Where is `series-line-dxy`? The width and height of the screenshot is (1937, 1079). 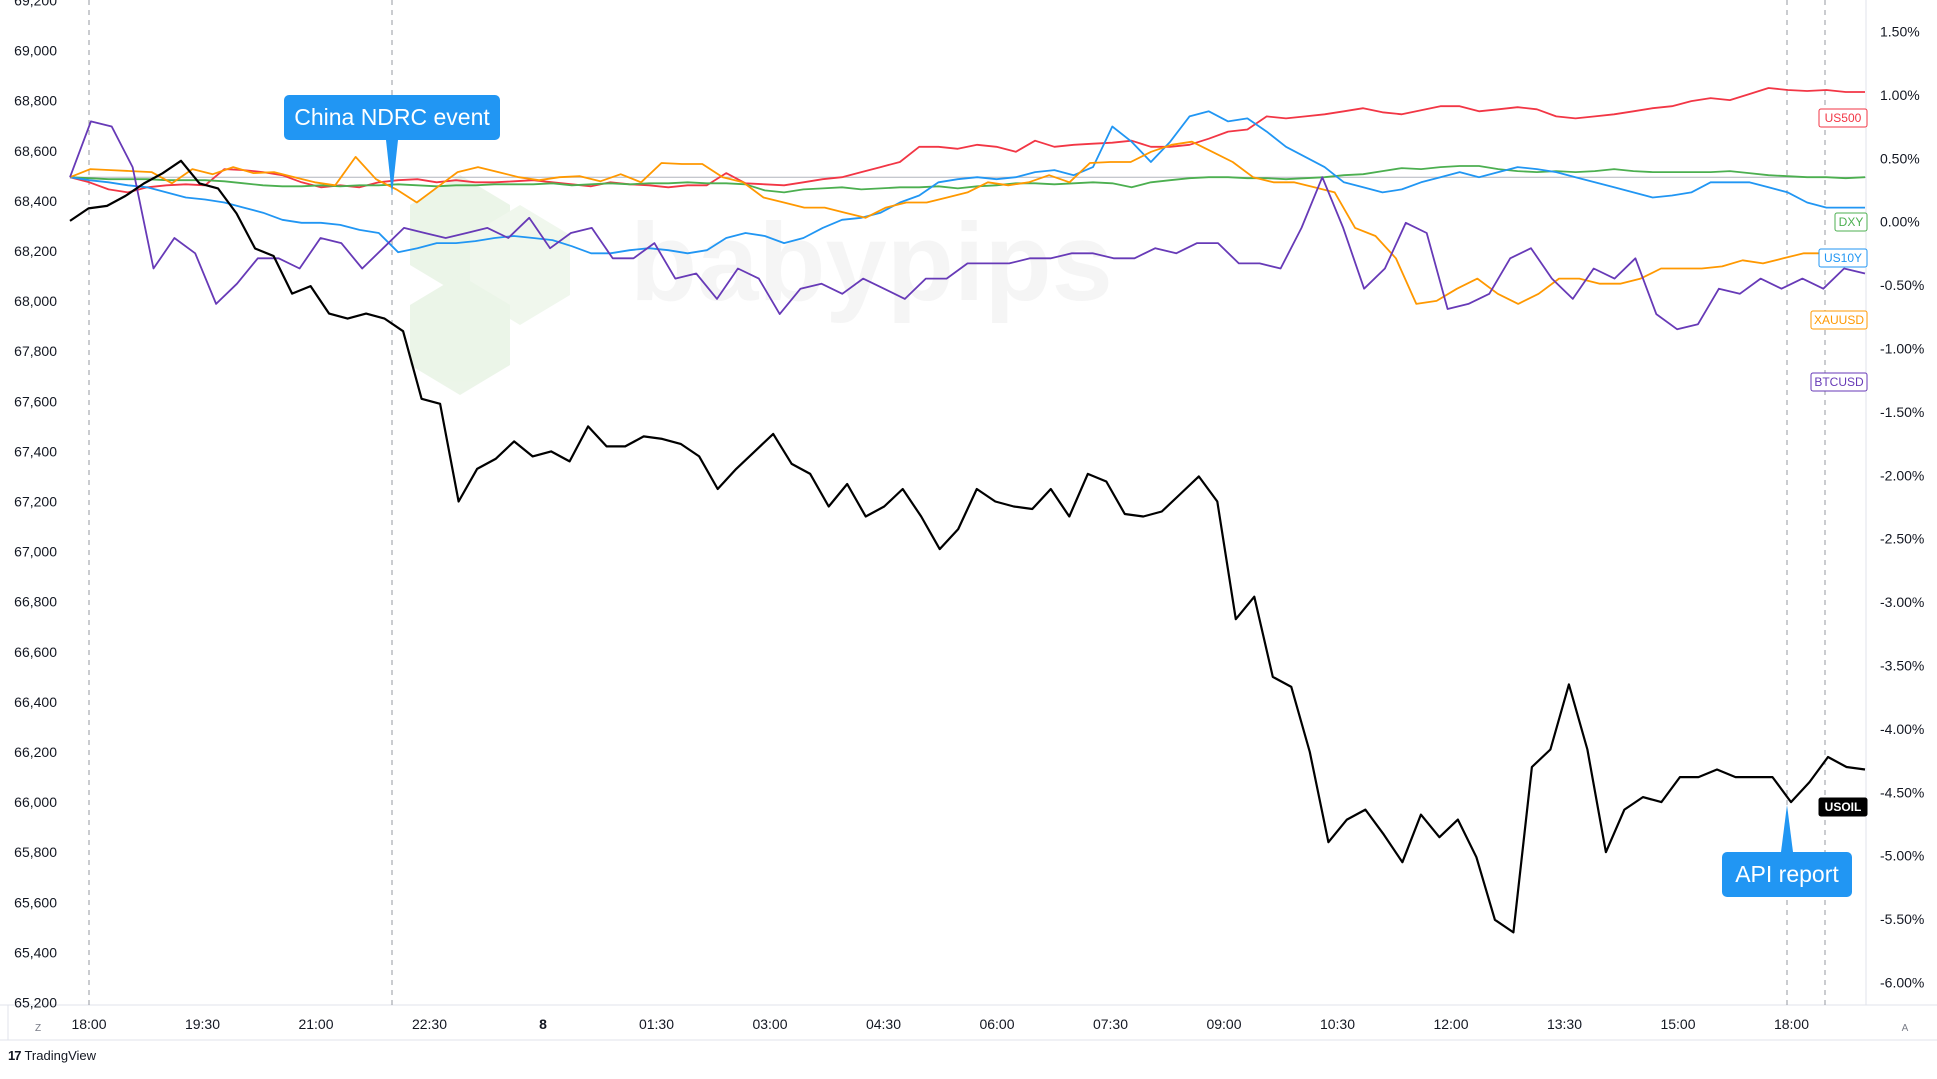 series-line-dxy is located at coordinates (967, 179).